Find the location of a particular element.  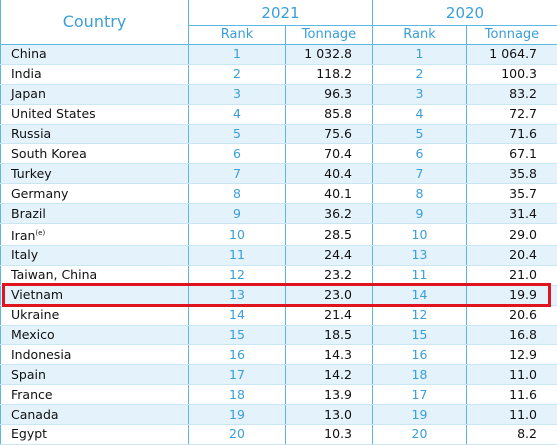

tonnage: 13.9 is located at coordinates (329, 395).